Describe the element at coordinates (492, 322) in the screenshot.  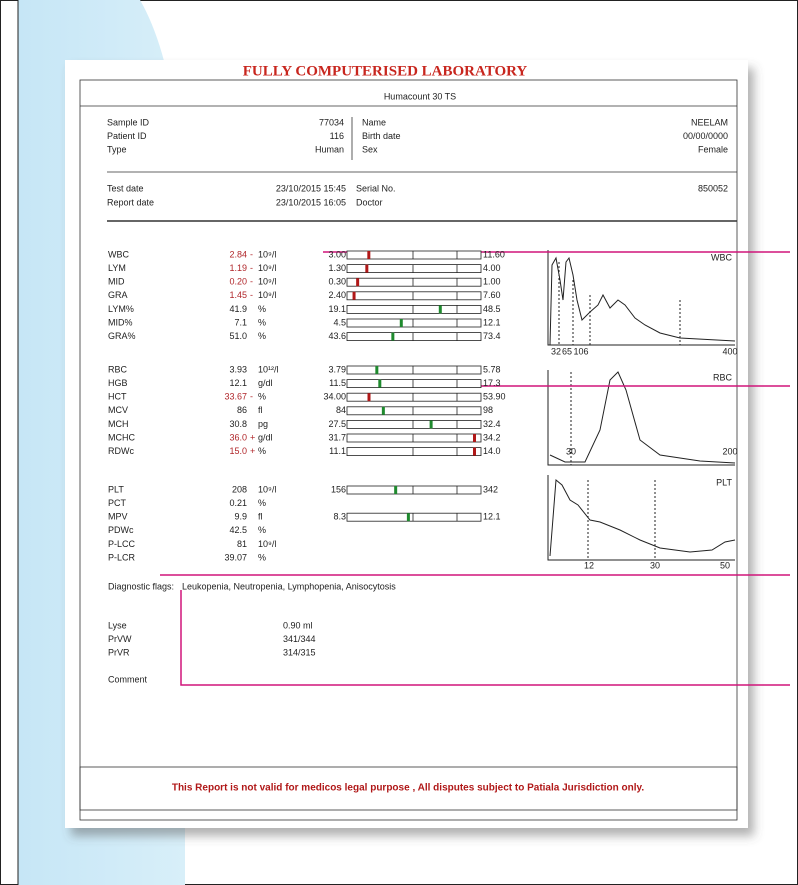
I see `range-high: 12.1` at that location.